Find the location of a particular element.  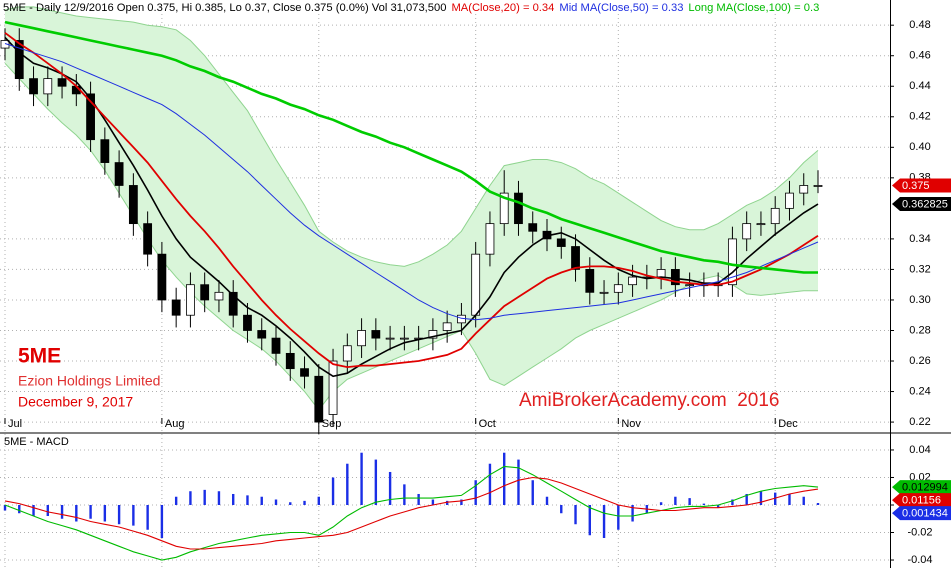

last-close-tag-box is located at coordinates (921, 185).